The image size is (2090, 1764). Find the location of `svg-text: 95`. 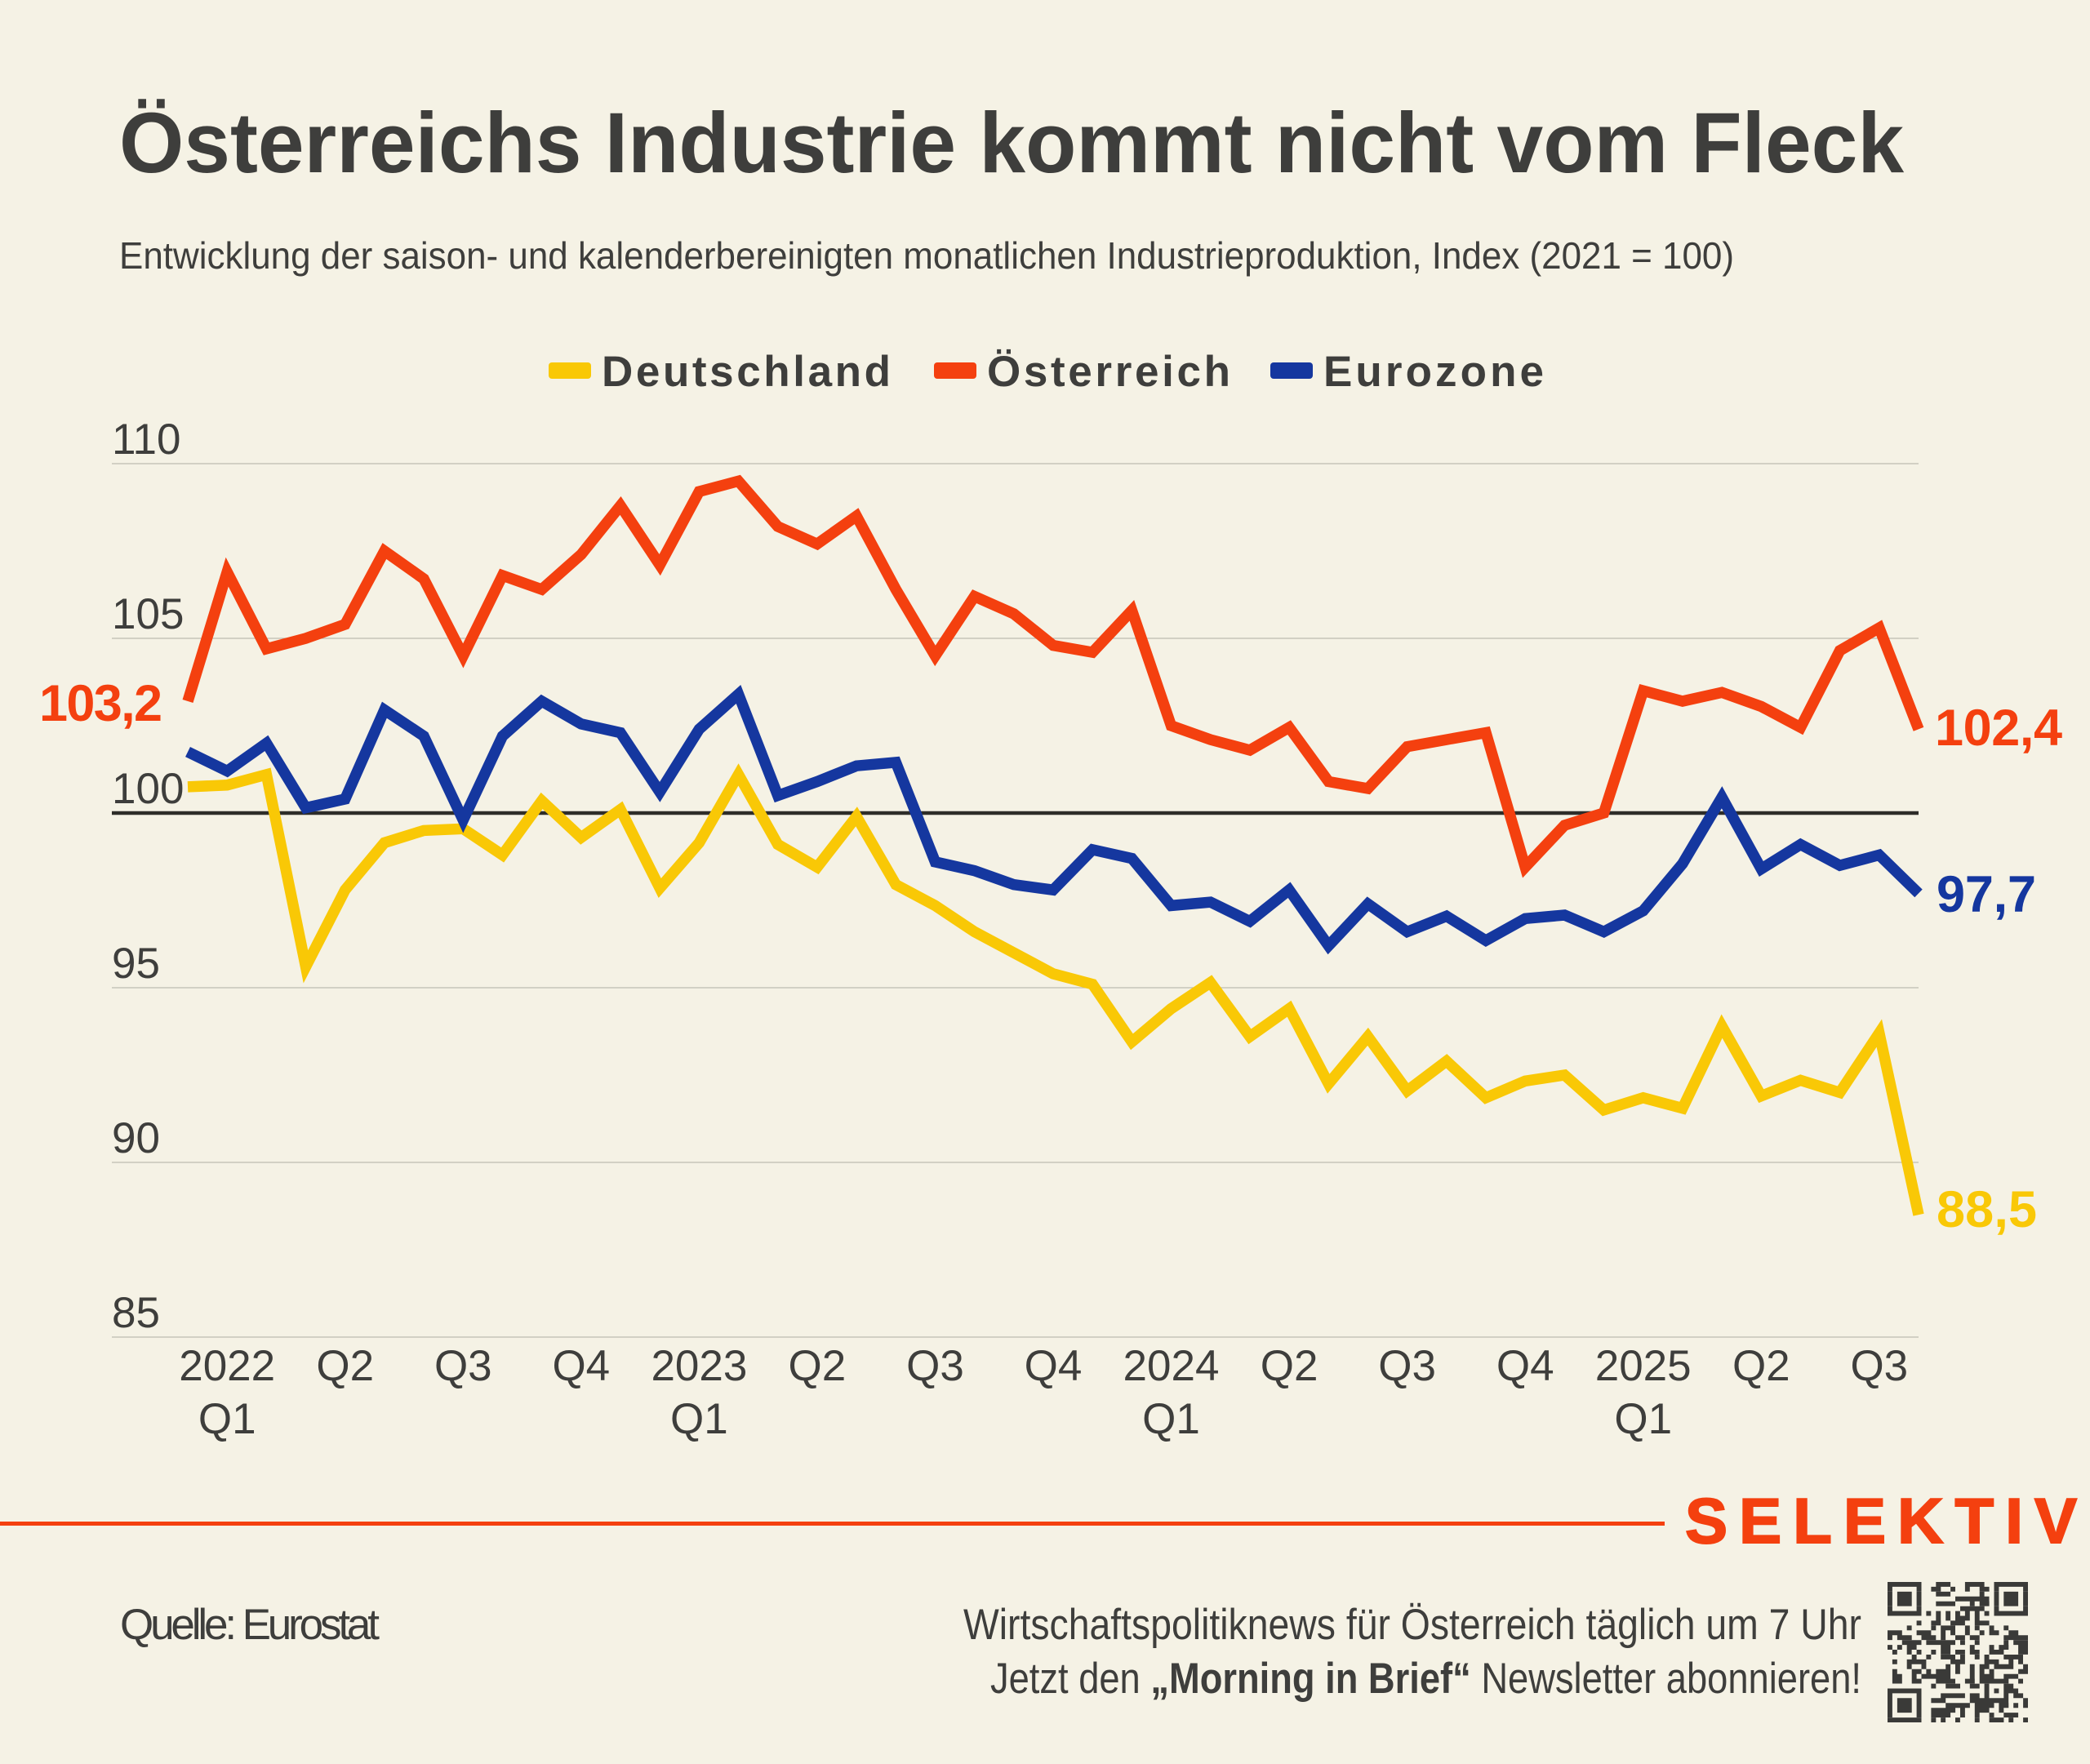

svg-text: 95 is located at coordinates (136, 964).